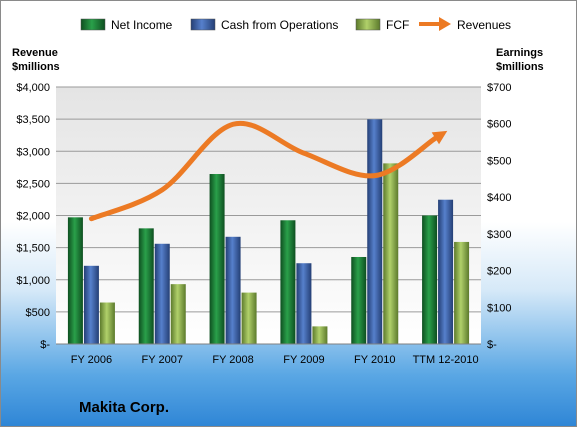  Describe the element at coordinates (33, 120) in the screenshot. I see `left-tick-label: $3,500` at that location.